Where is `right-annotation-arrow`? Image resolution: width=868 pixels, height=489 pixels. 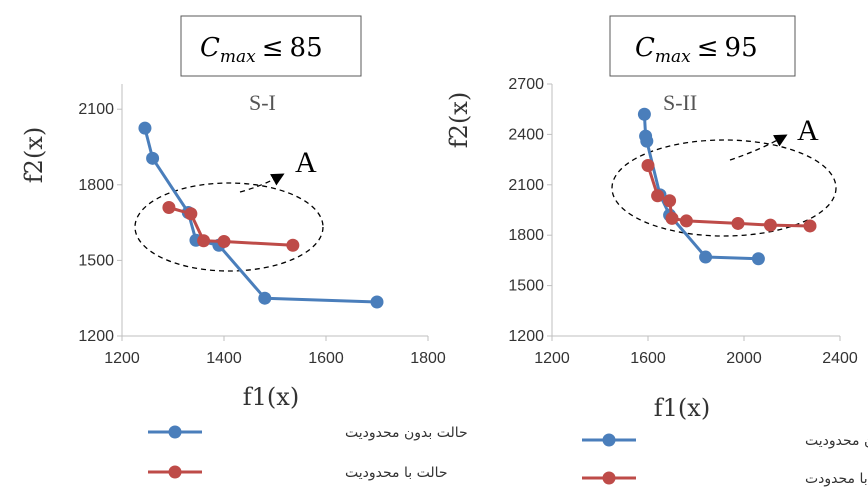 right-annotation-arrow is located at coordinates (758, 147).